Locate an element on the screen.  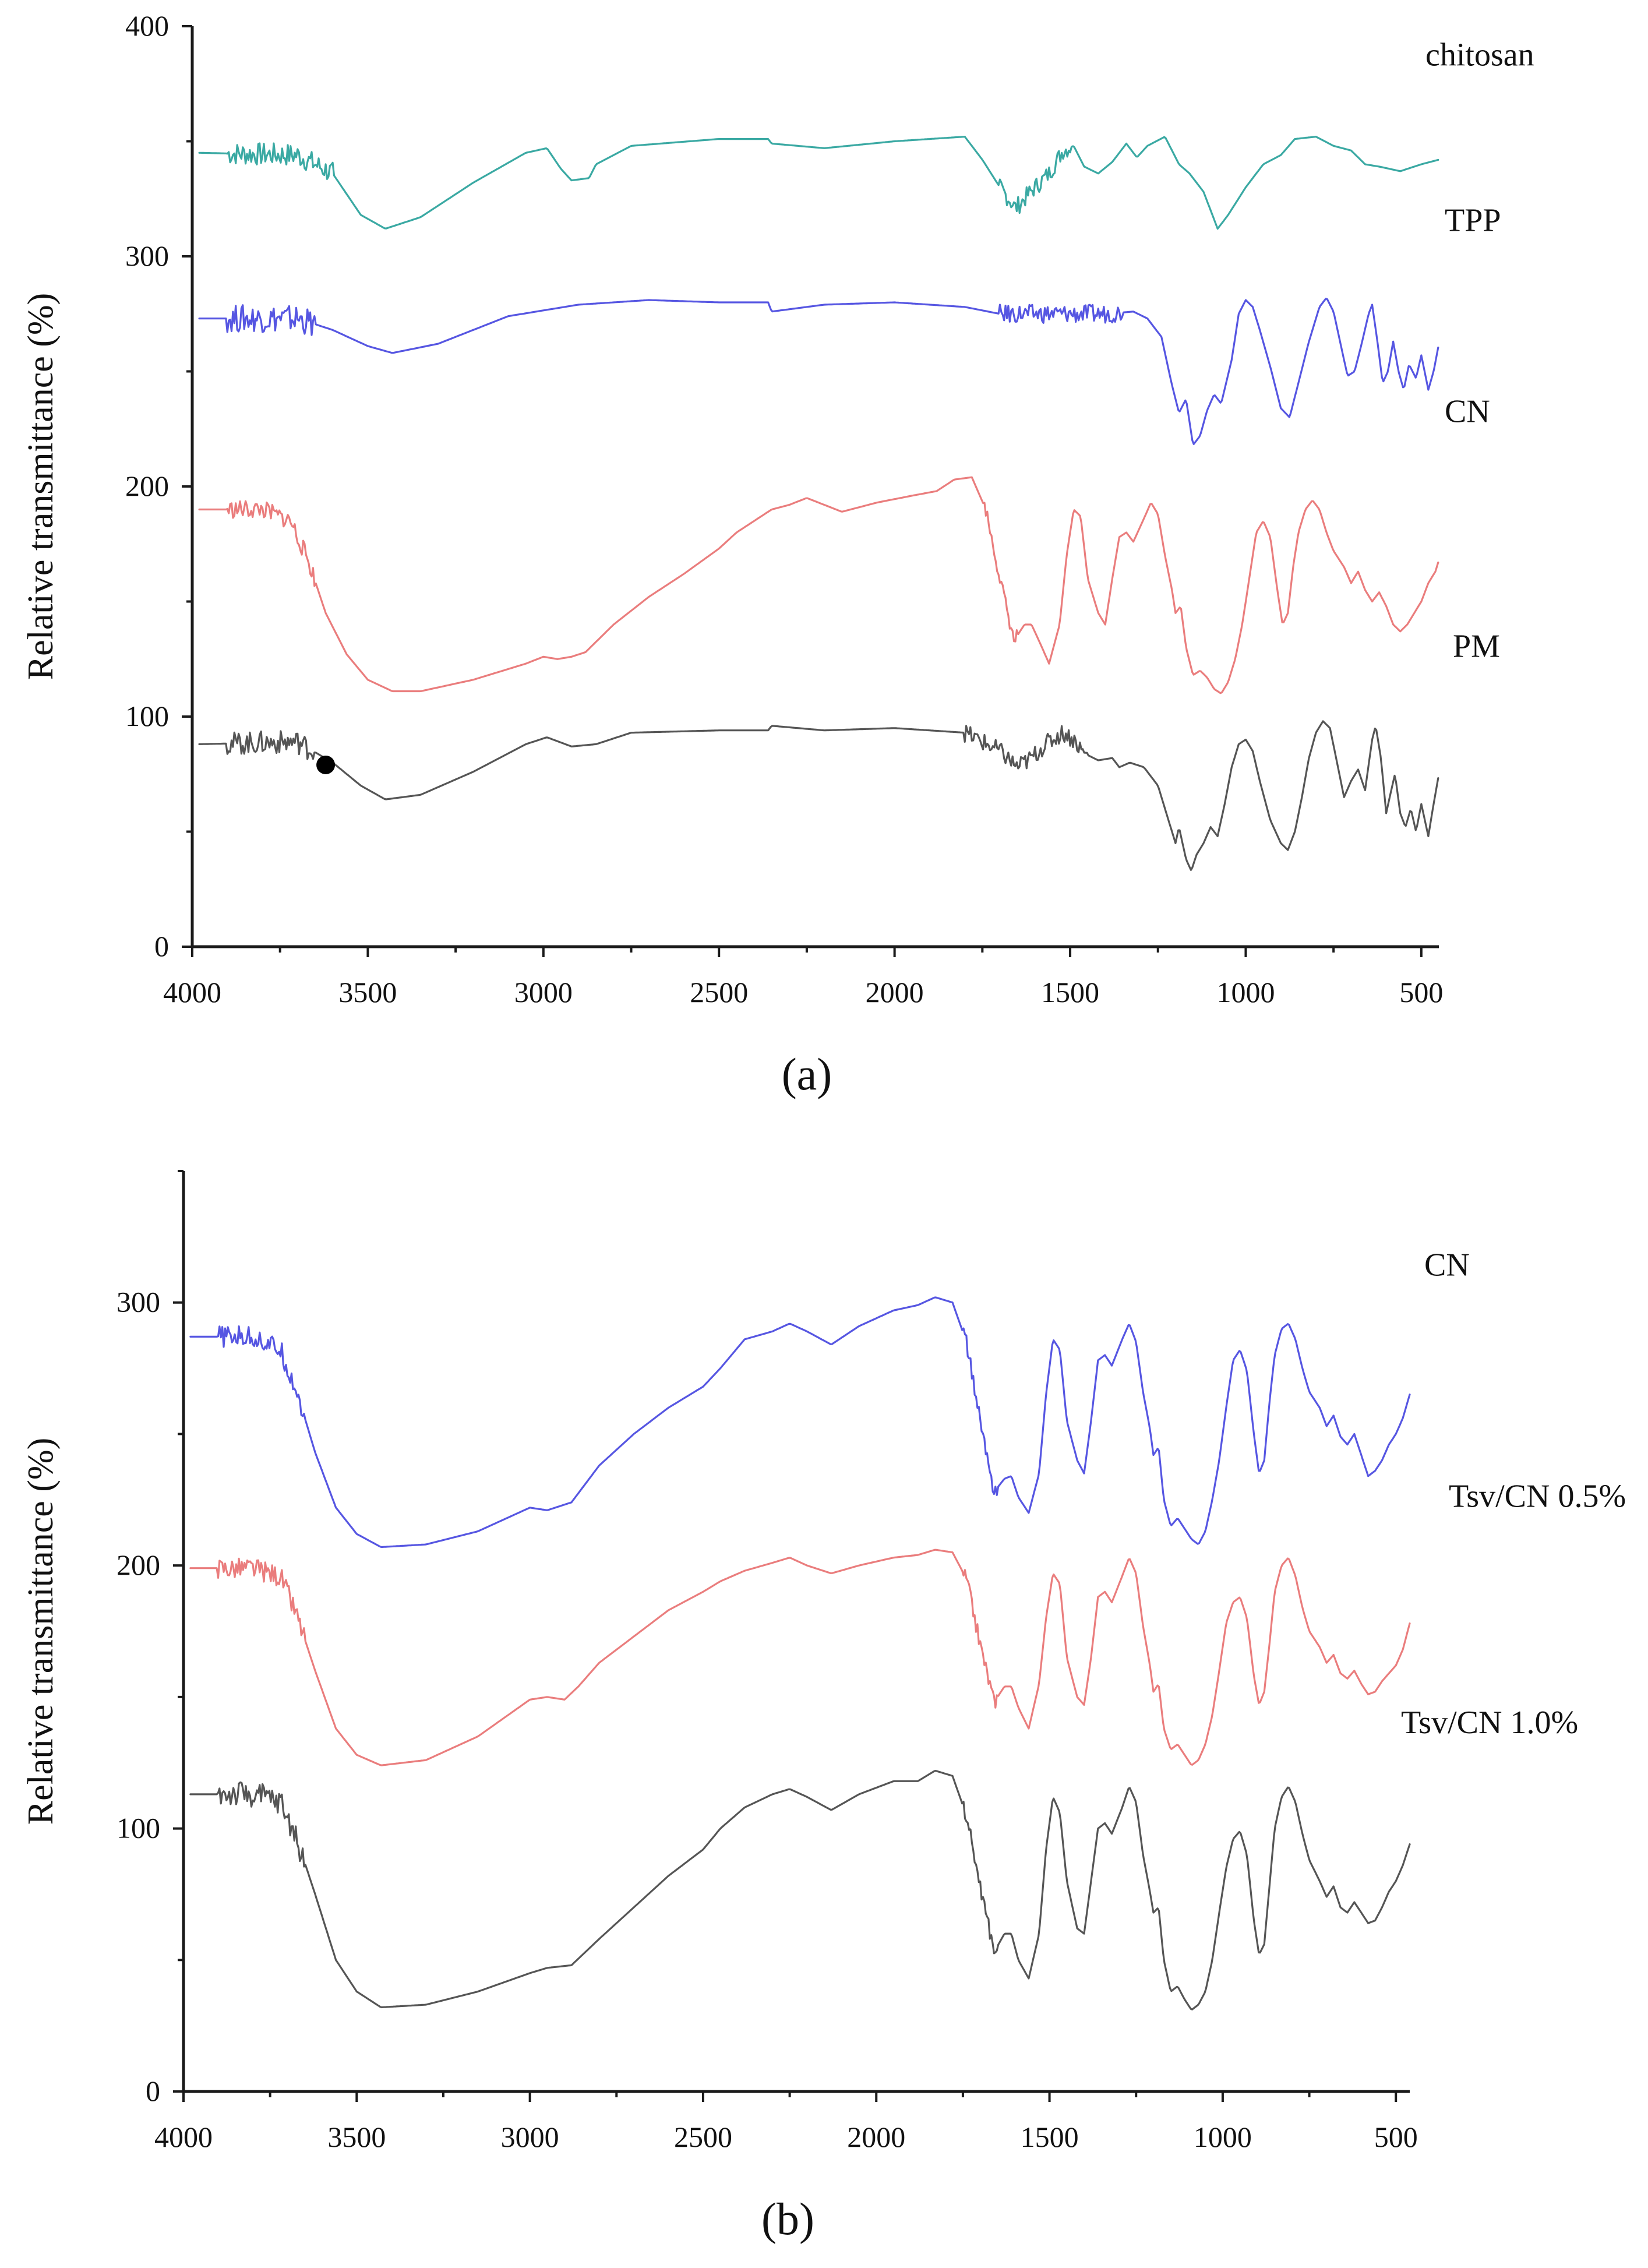
series-label: PM is located at coordinates (1476, 646).